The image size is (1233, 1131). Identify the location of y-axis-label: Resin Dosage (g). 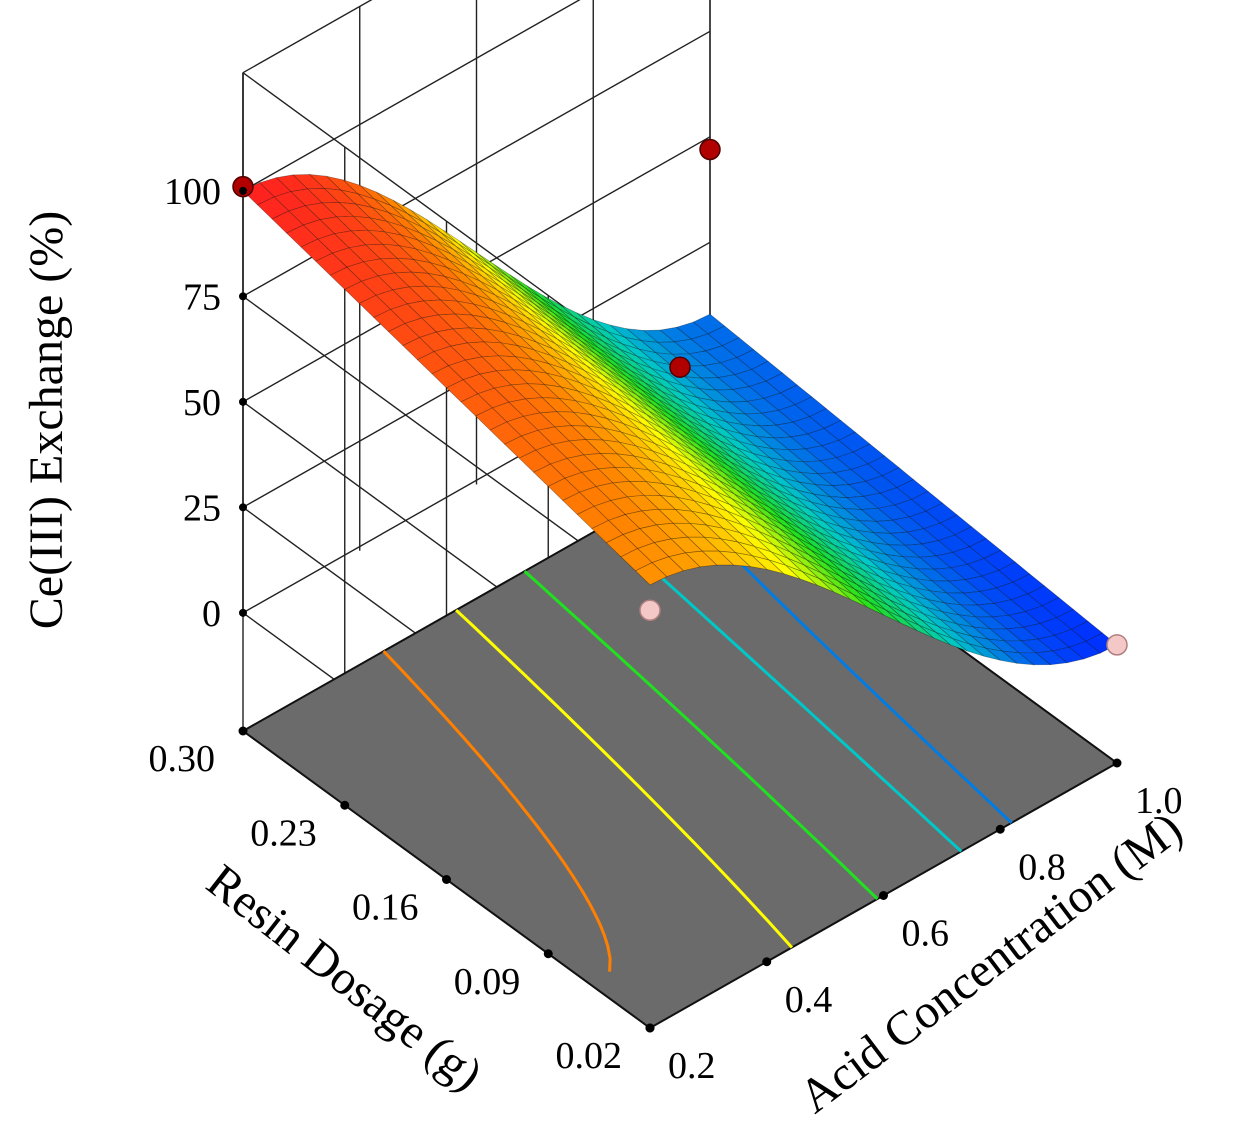
(344, 977).